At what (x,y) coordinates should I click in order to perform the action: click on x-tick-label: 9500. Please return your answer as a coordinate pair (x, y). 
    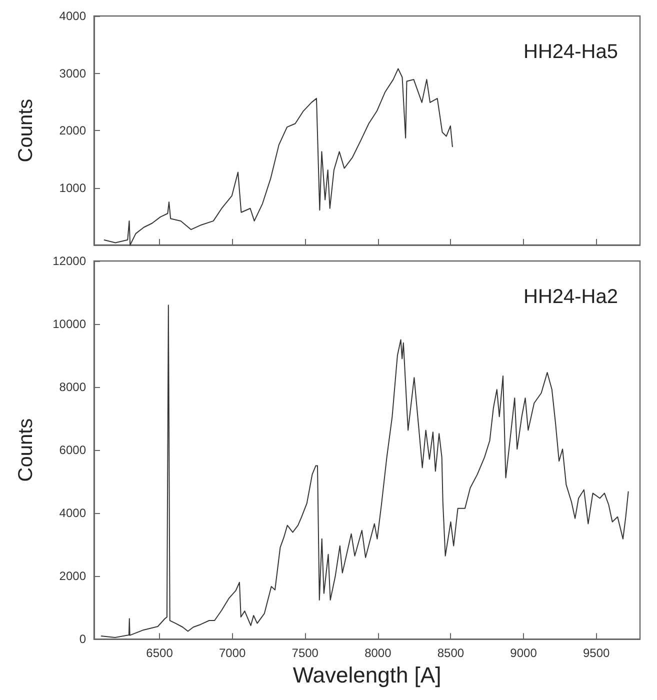
    Looking at the image, I should click on (596, 653).